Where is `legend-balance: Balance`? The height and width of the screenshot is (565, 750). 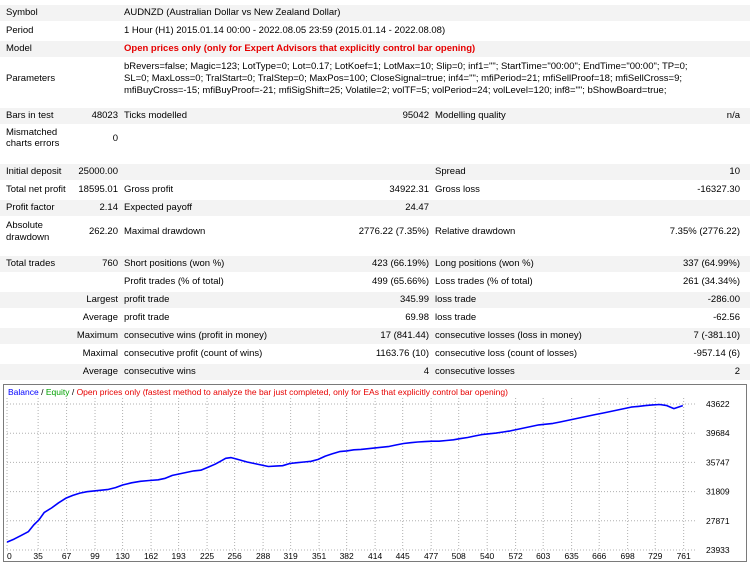
legend-balance: Balance is located at coordinates (23, 392).